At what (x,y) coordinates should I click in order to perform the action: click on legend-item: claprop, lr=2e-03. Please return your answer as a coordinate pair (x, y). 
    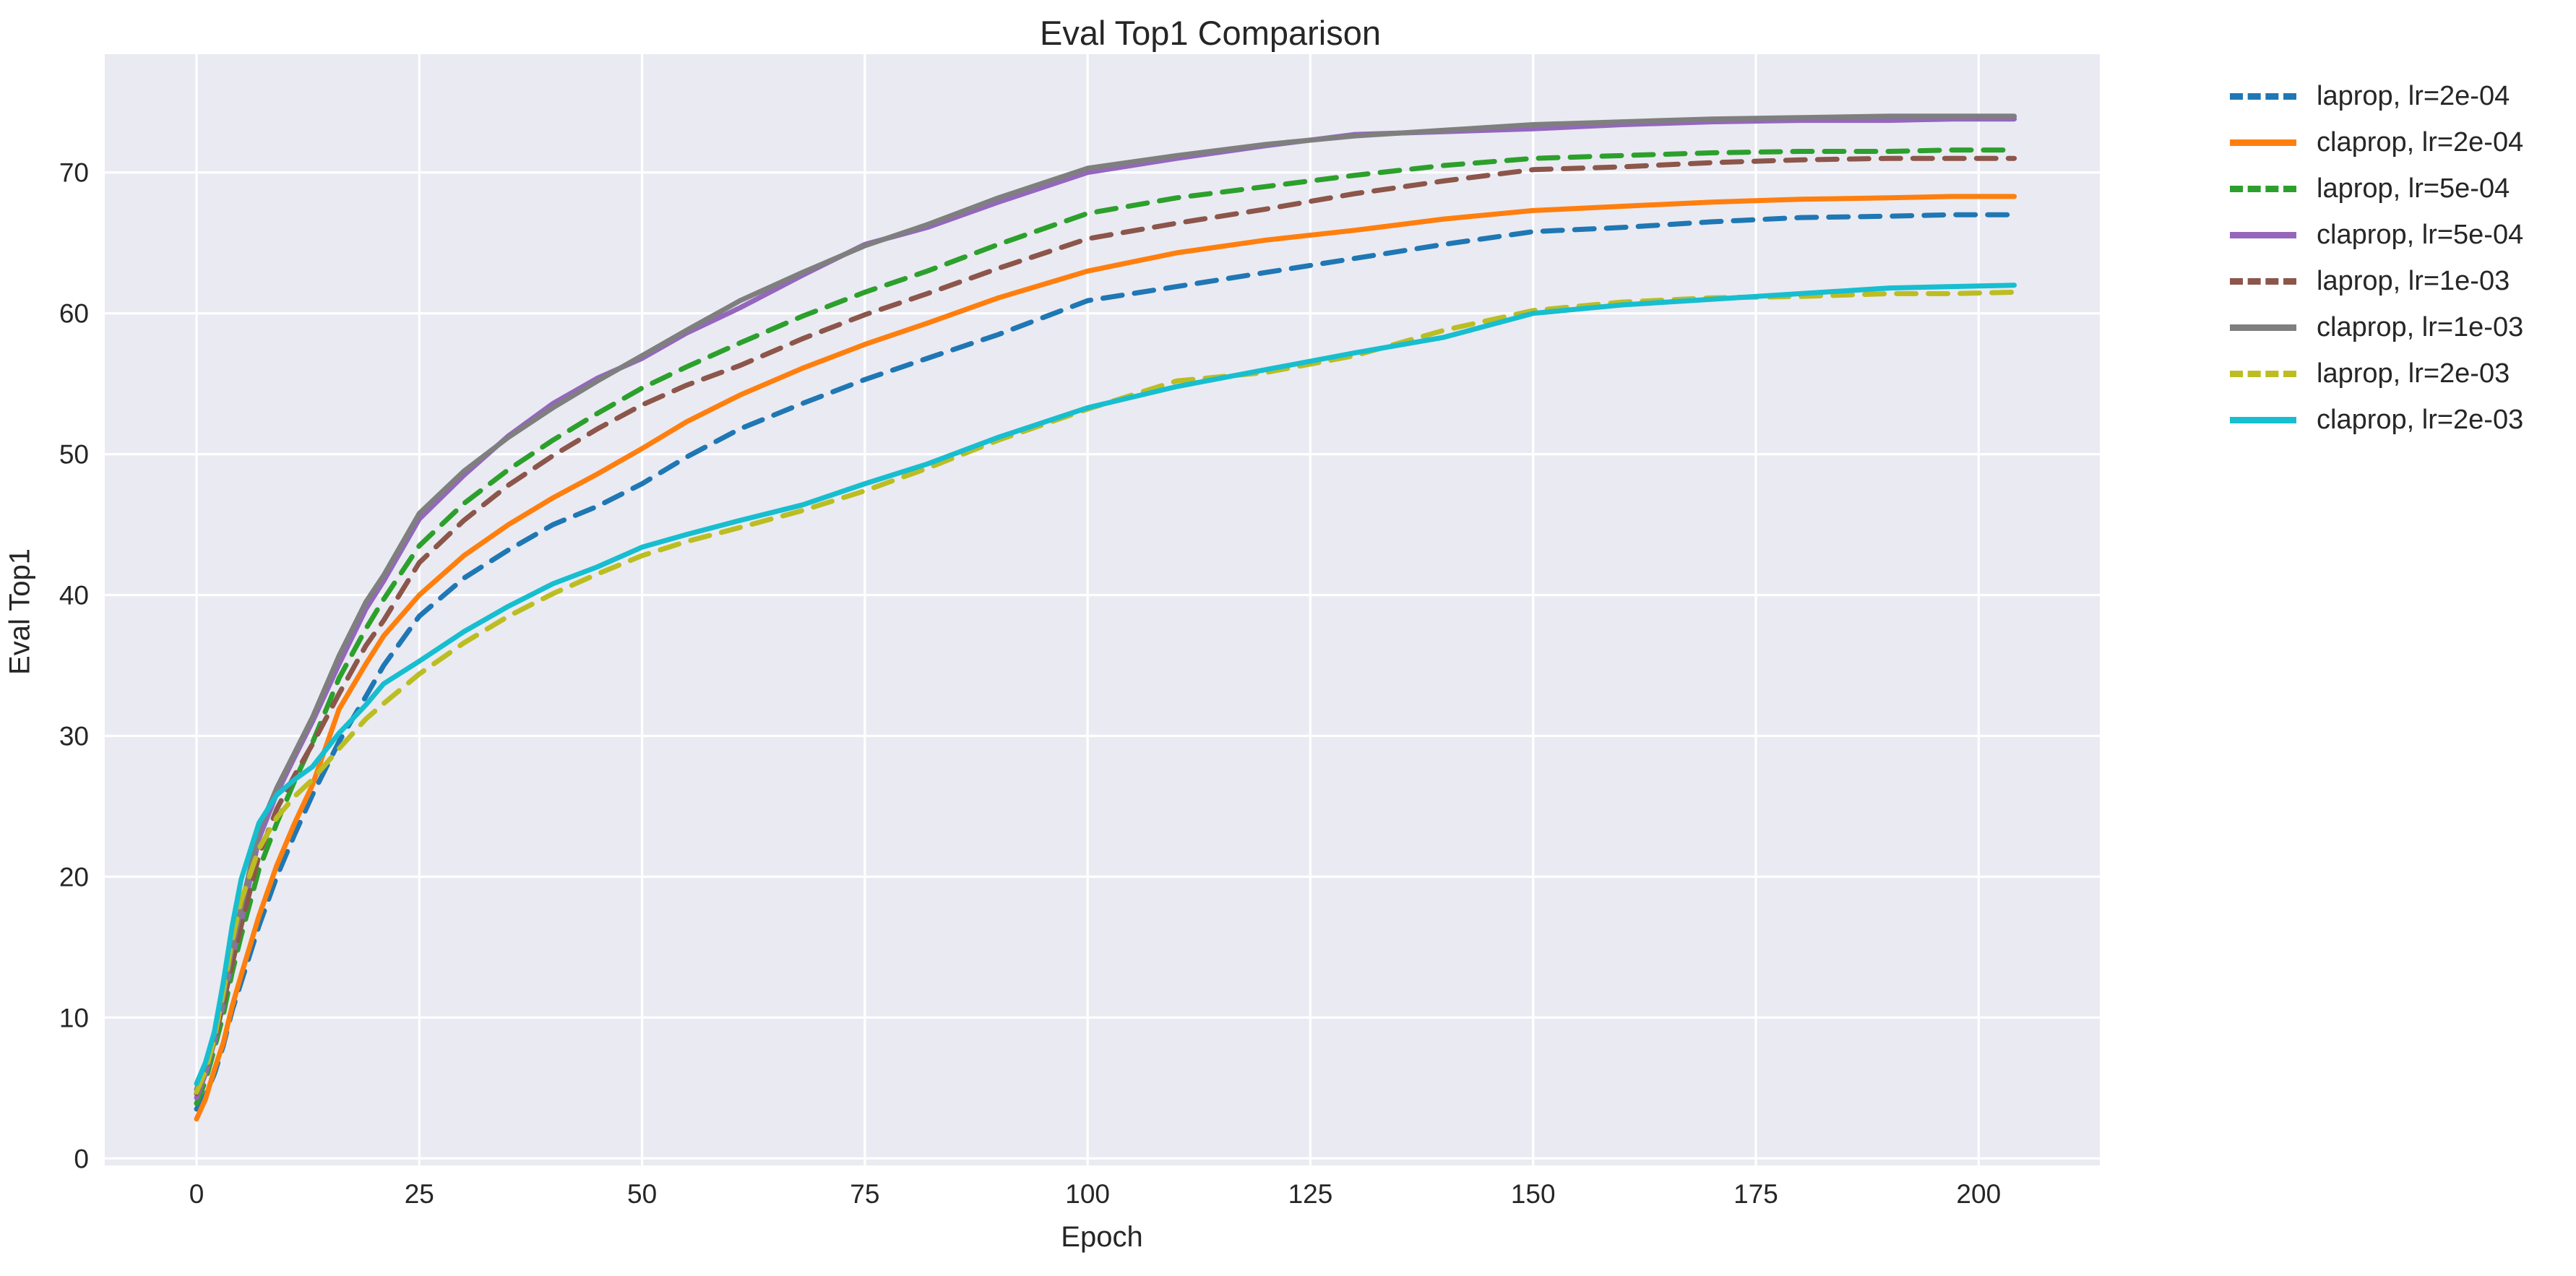
    Looking at the image, I should click on (2376, 420).